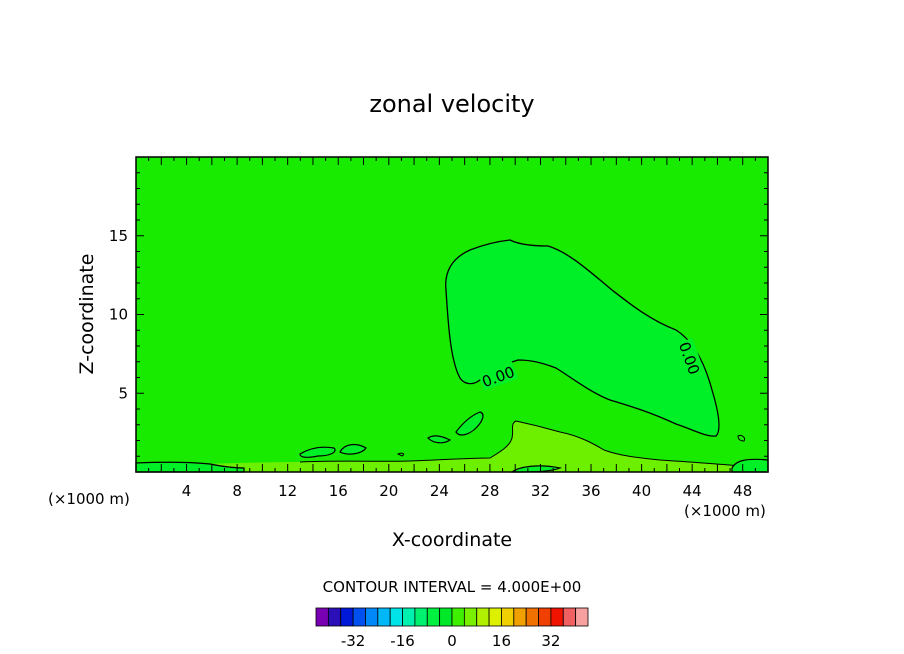 The width and height of the screenshot is (904, 654). I want to click on colorbar: -32 -16 0 16 32, so click(452, 628).